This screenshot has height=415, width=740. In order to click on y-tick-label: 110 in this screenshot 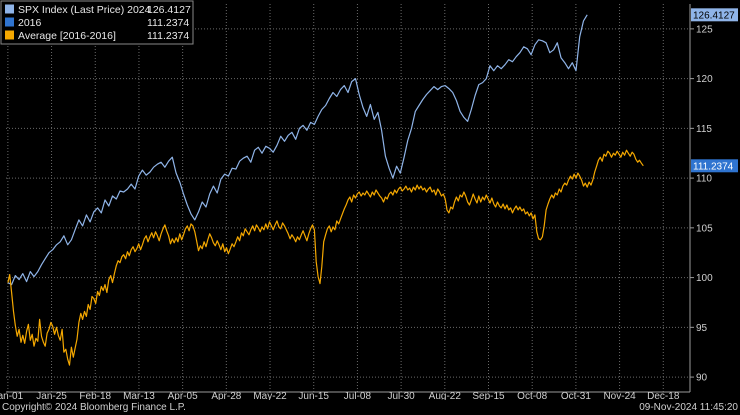, I will do `click(704, 179)`.